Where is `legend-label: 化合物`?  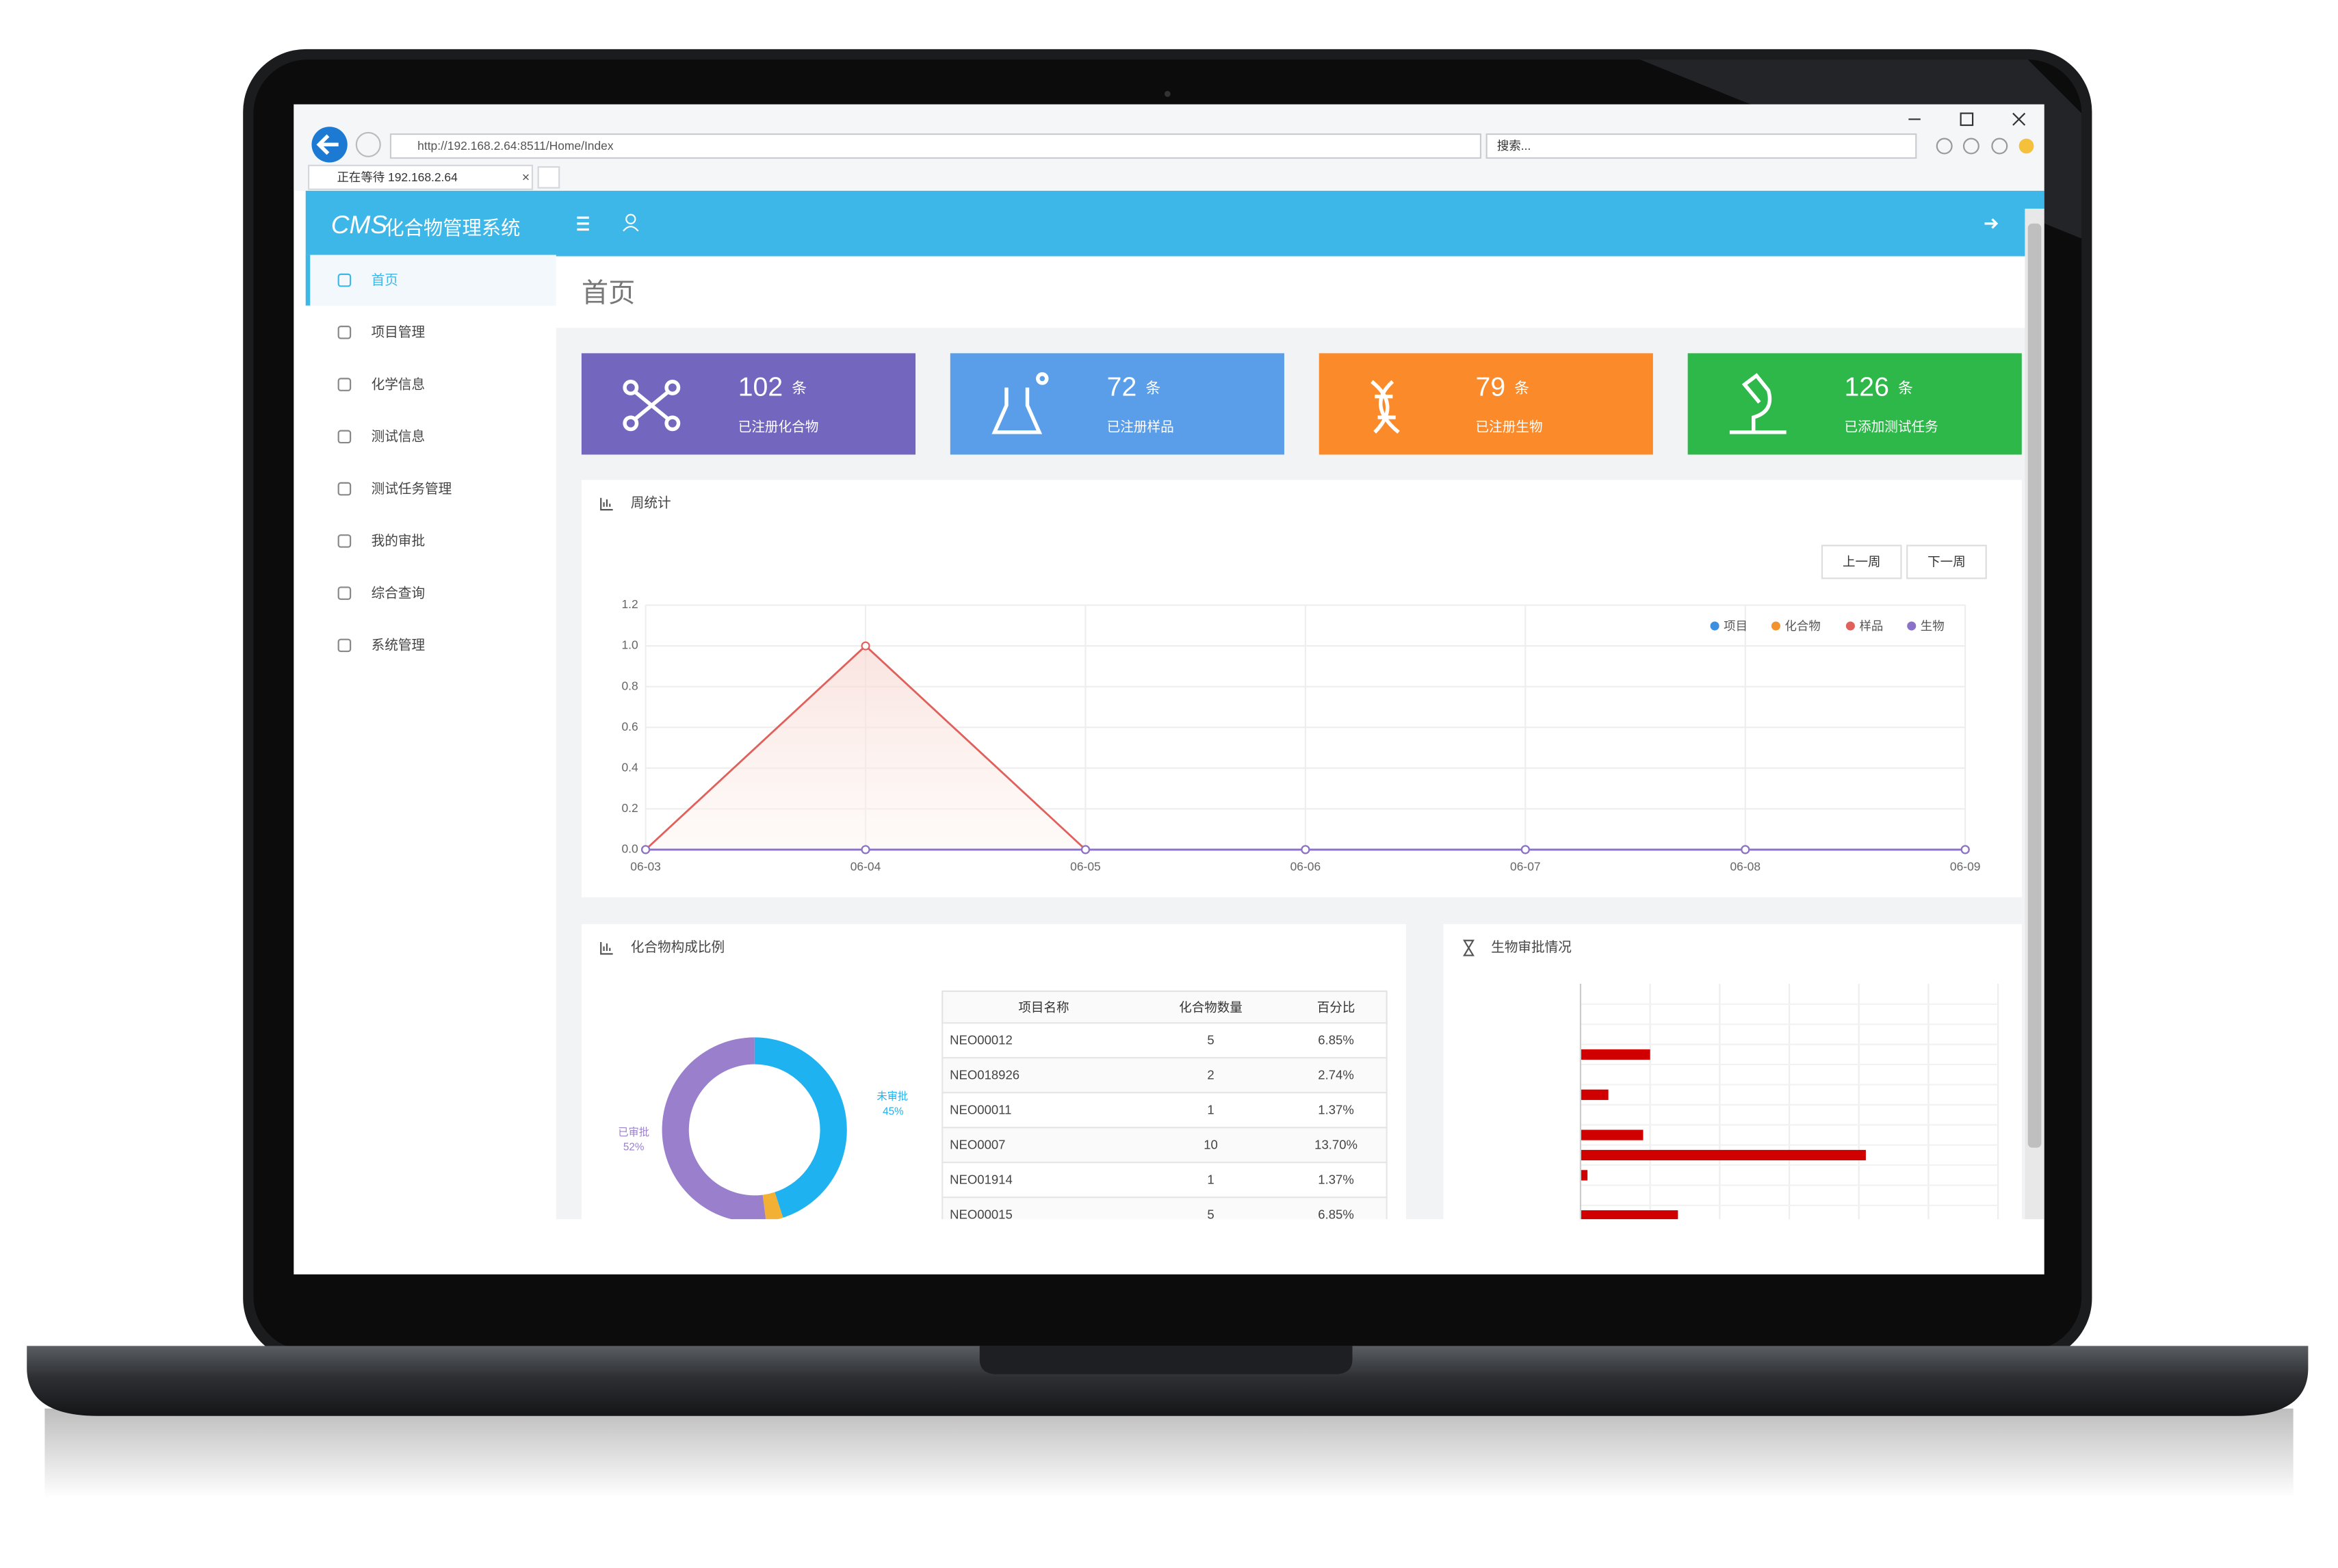
legend-label: 化合物 is located at coordinates (1803, 626).